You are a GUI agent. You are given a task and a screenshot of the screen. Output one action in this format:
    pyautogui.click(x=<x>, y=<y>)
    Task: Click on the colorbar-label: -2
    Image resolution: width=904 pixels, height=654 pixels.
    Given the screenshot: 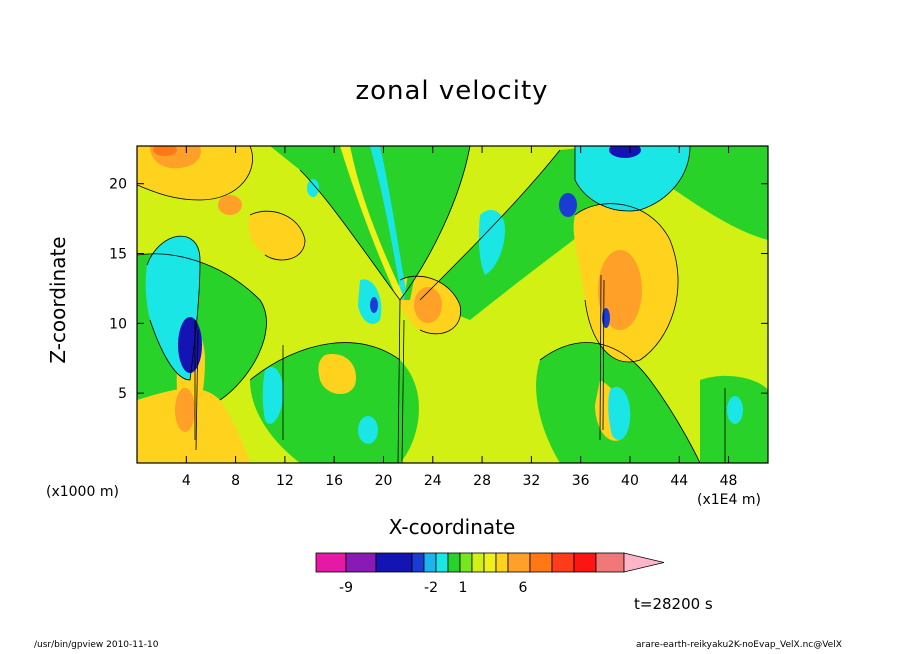 What is the action you would take?
    pyautogui.click(x=431, y=588)
    